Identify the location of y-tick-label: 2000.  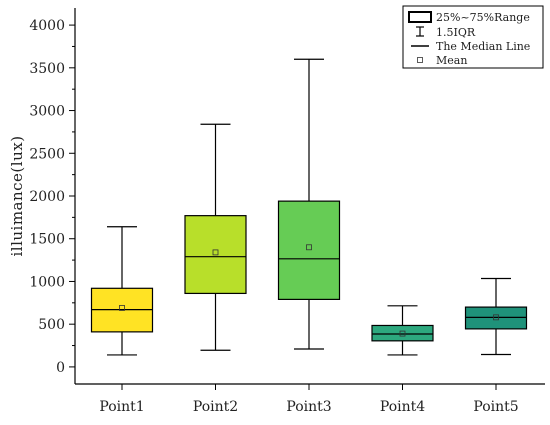
(47, 197).